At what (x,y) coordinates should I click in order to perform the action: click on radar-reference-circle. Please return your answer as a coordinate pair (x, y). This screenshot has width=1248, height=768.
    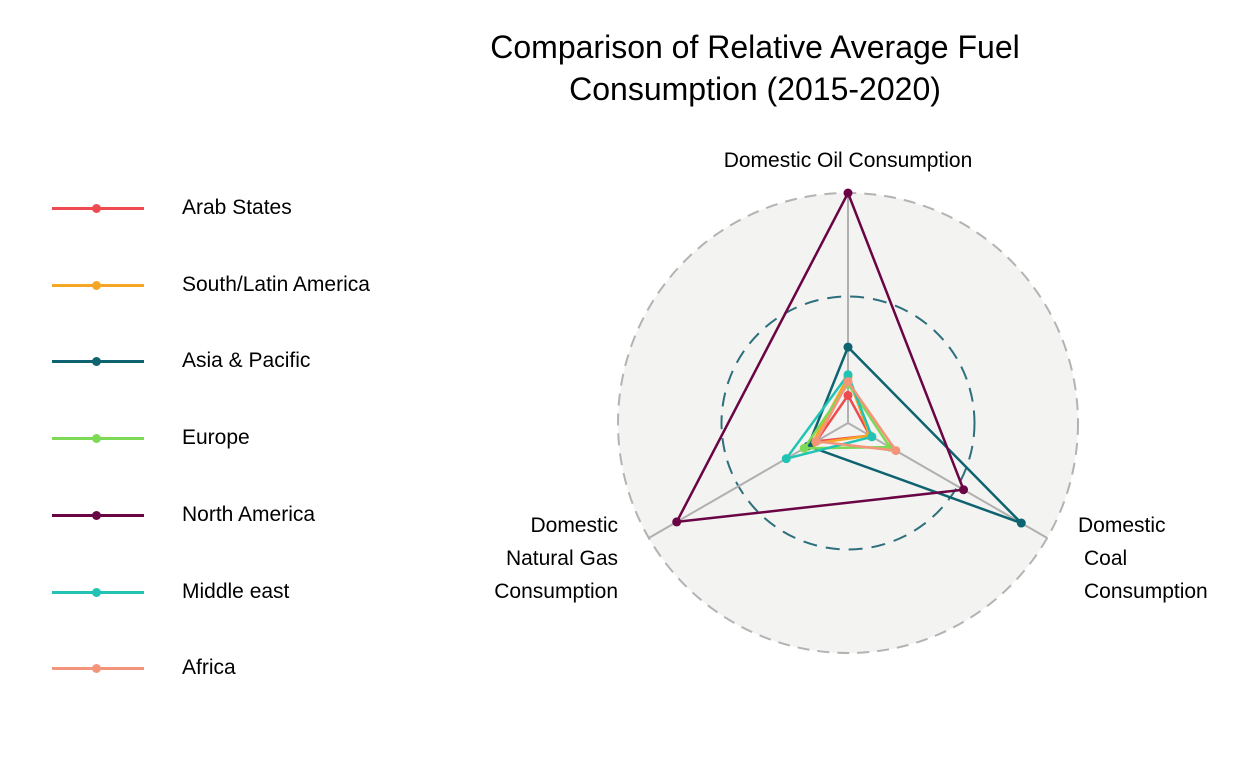
    Looking at the image, I should click on (848, 423).